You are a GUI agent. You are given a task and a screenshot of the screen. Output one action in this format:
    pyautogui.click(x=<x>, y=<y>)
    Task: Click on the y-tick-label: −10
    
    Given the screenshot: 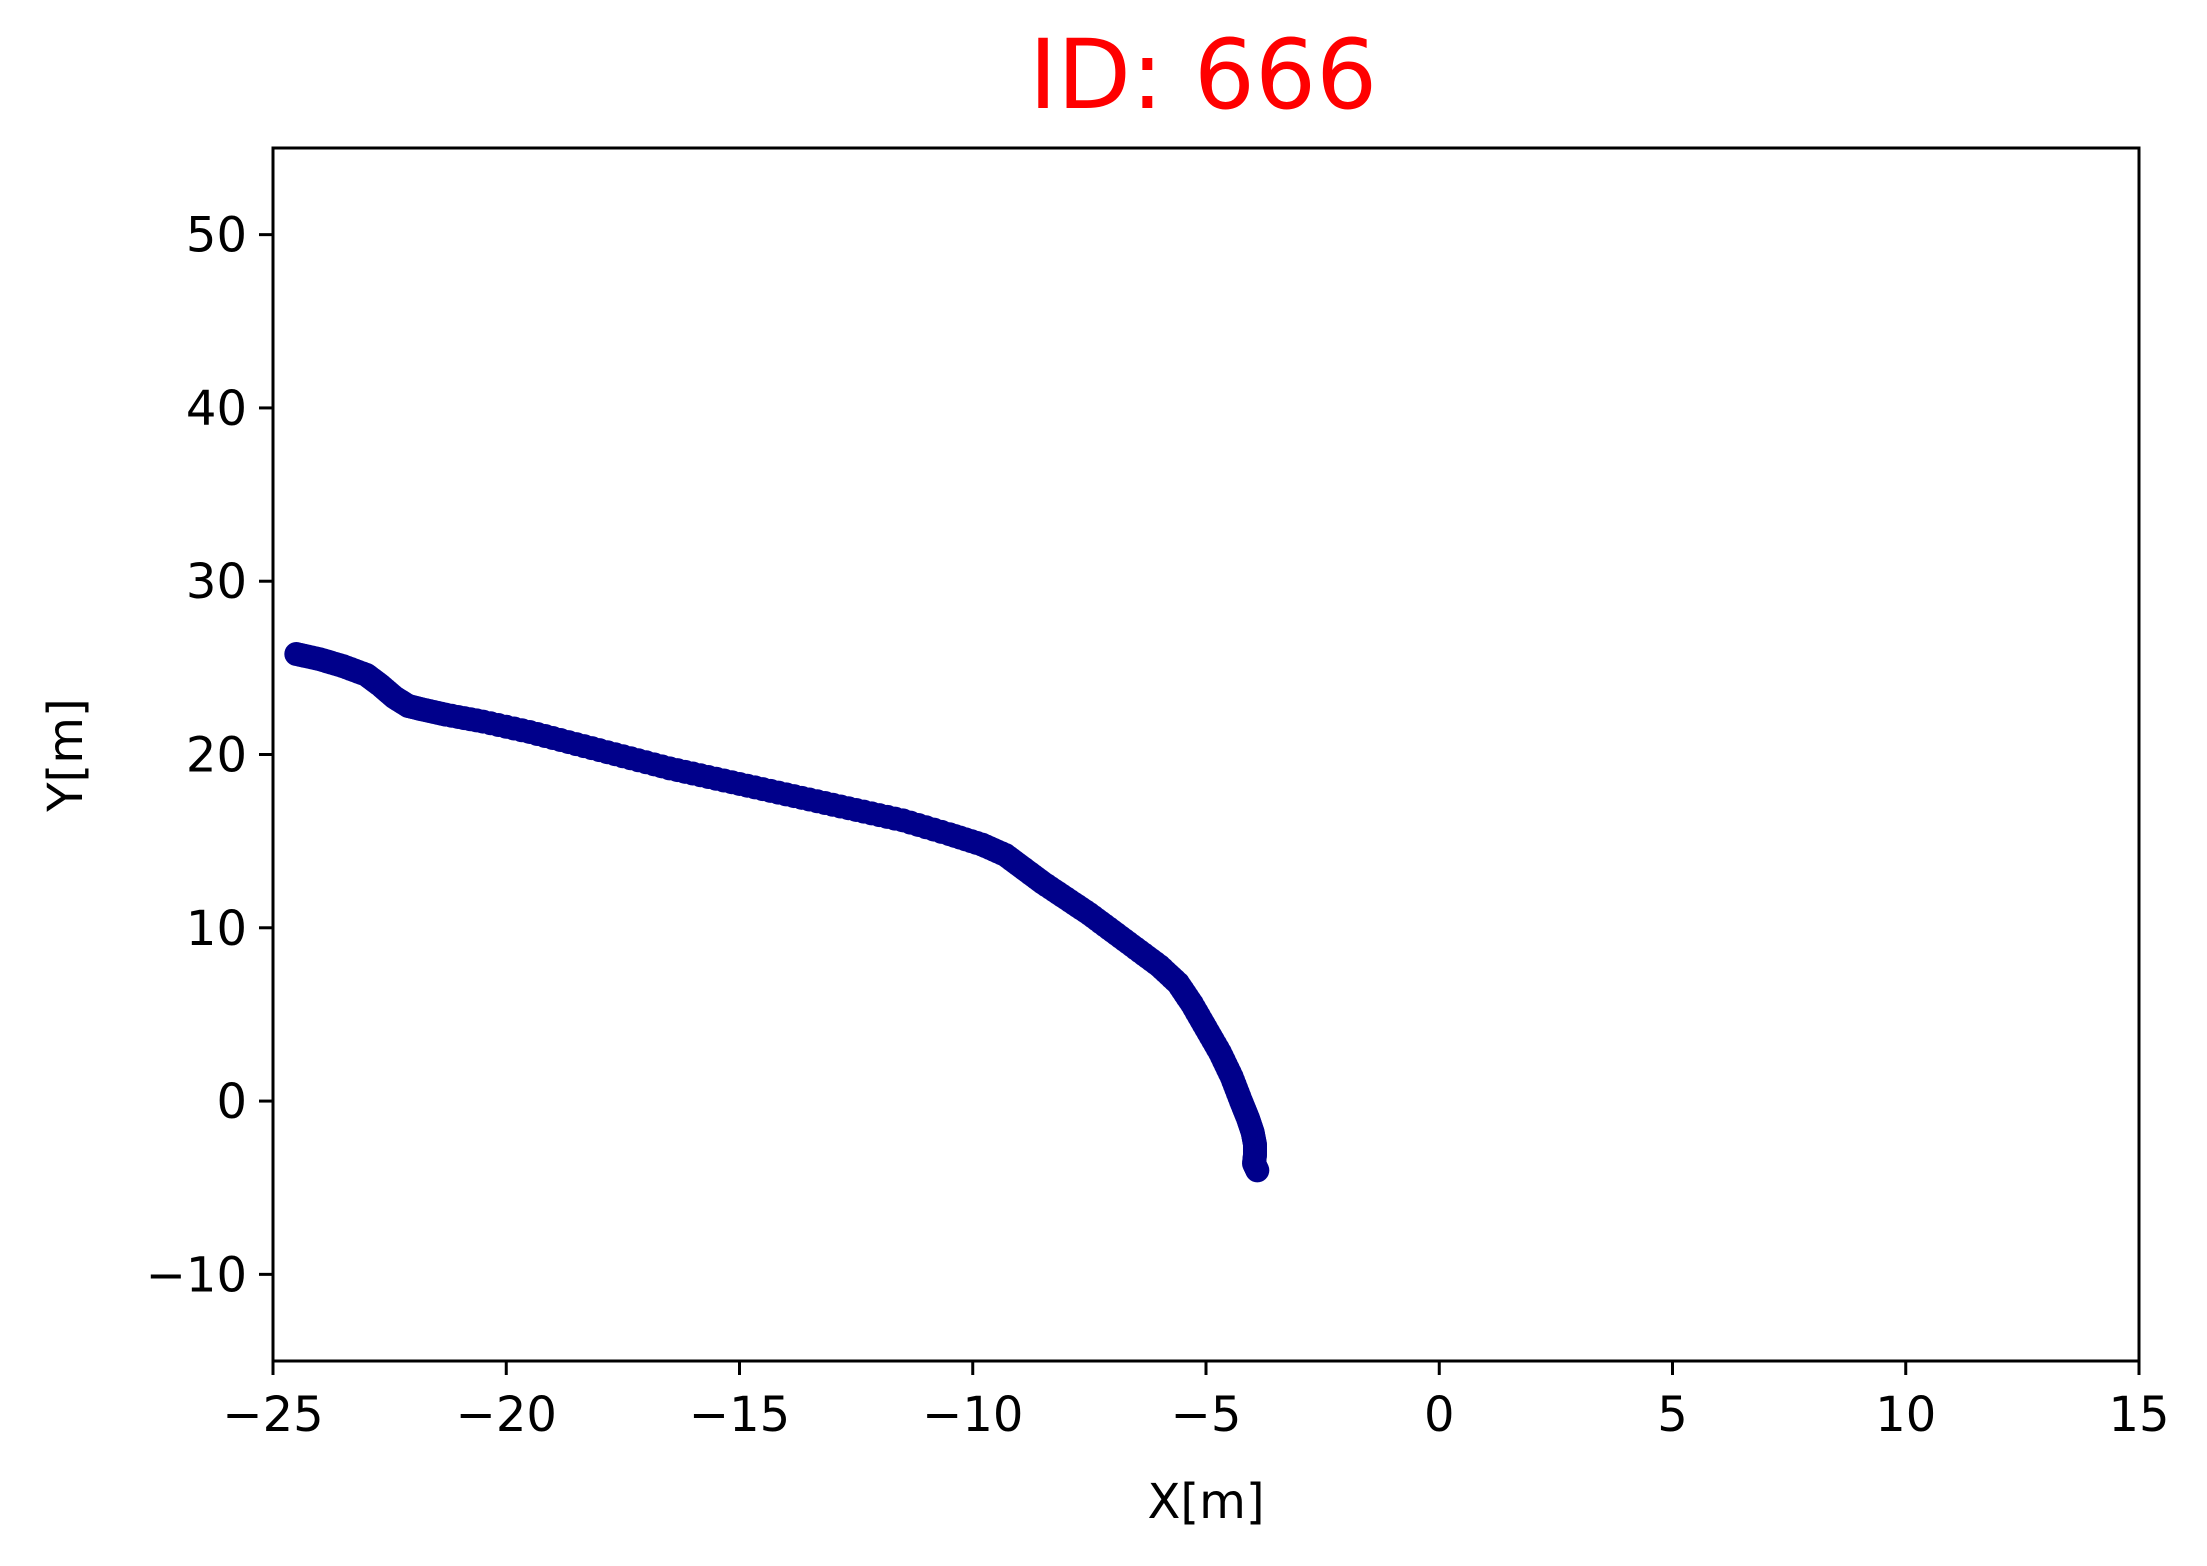 What is the action you would take?
    pyautogui.click(x=196, y=1275)
    